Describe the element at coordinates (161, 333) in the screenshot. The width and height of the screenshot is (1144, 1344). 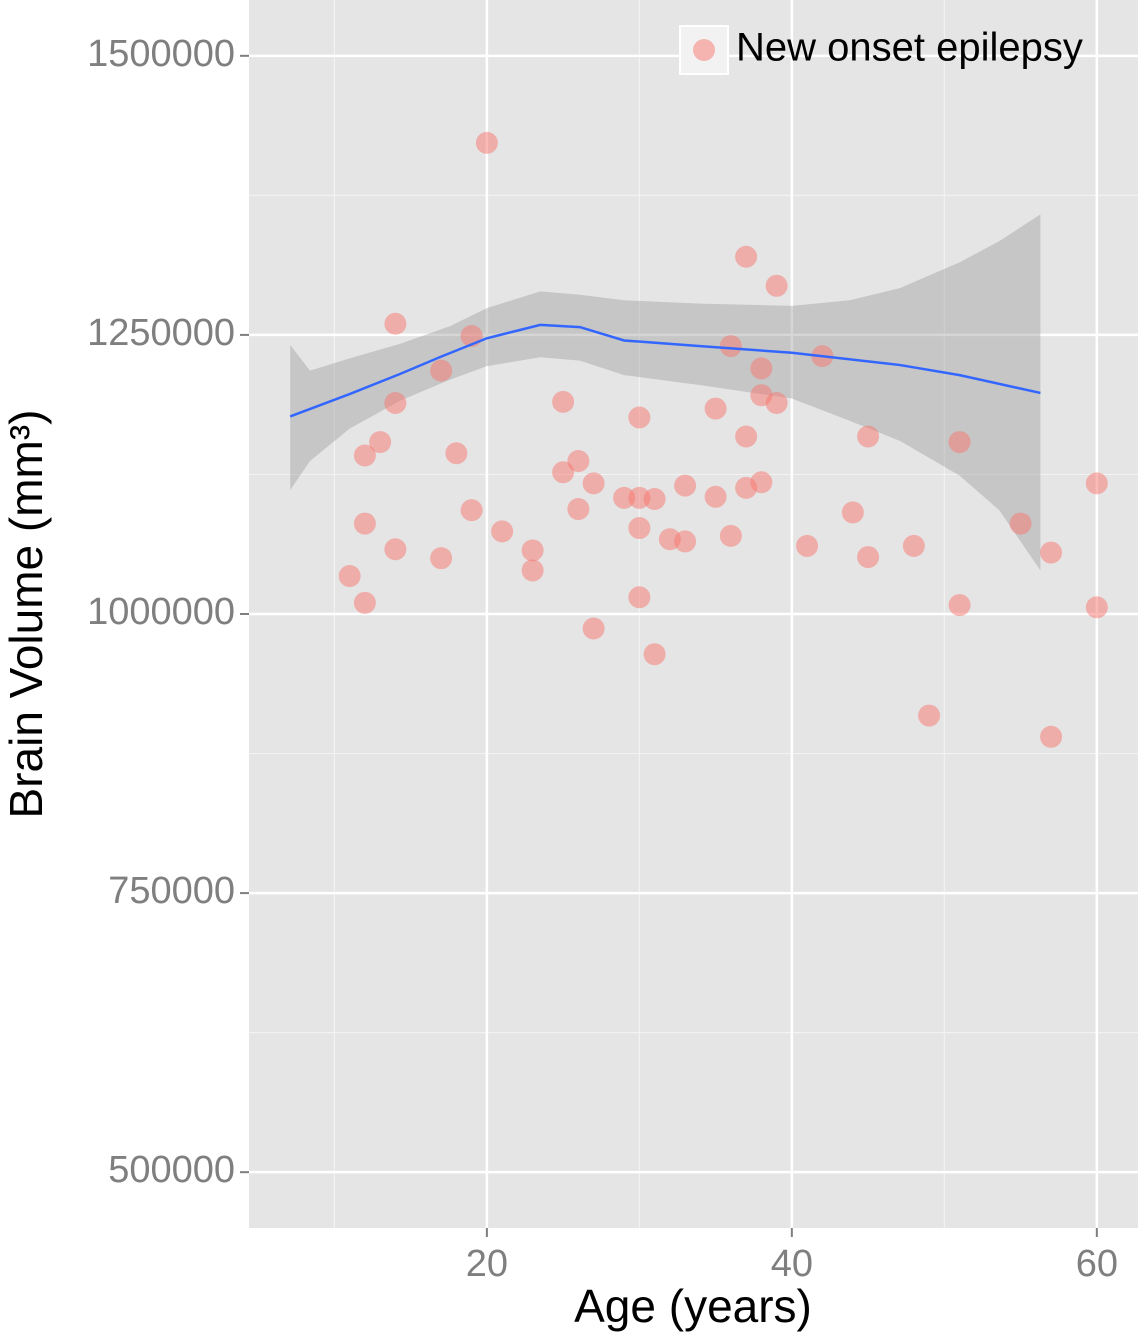
I see `y-tick-label: 1250000` at that location.